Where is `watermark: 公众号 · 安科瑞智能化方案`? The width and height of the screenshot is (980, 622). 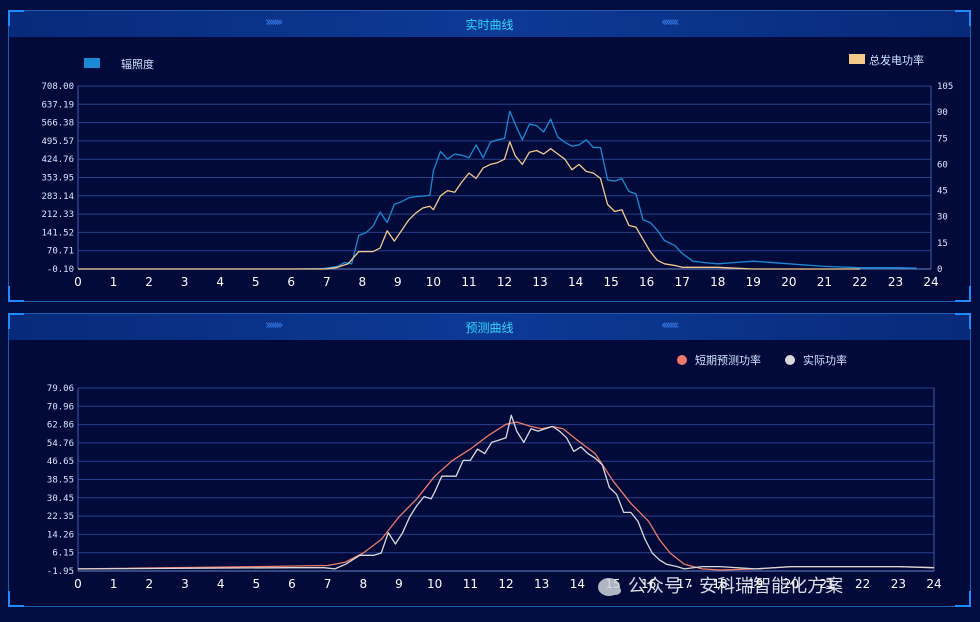 watermark: 公众号 · 安科瑞智能化方案 is located at coordinates (720, 585).